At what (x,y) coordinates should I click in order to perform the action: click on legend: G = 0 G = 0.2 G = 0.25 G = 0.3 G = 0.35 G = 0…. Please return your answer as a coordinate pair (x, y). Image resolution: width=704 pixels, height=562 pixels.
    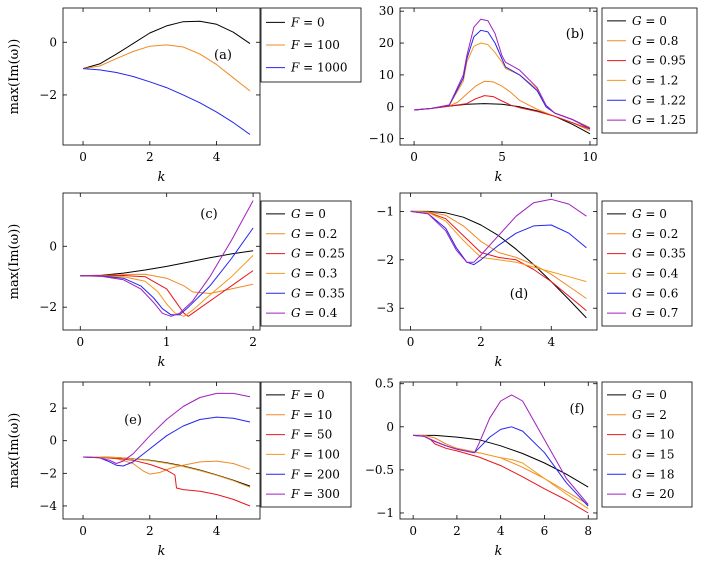
    Looking at the image, I should click on (306, 263).